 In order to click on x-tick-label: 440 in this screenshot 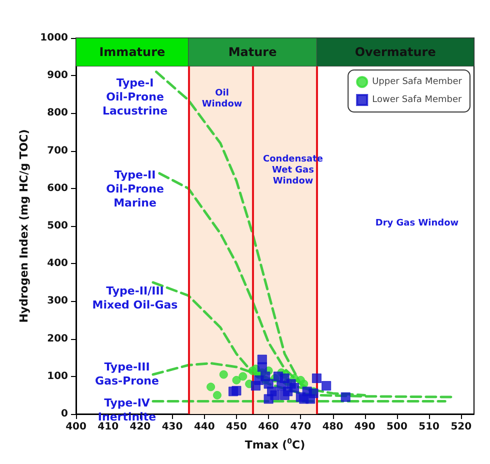, I will do `click(204, 427)`.